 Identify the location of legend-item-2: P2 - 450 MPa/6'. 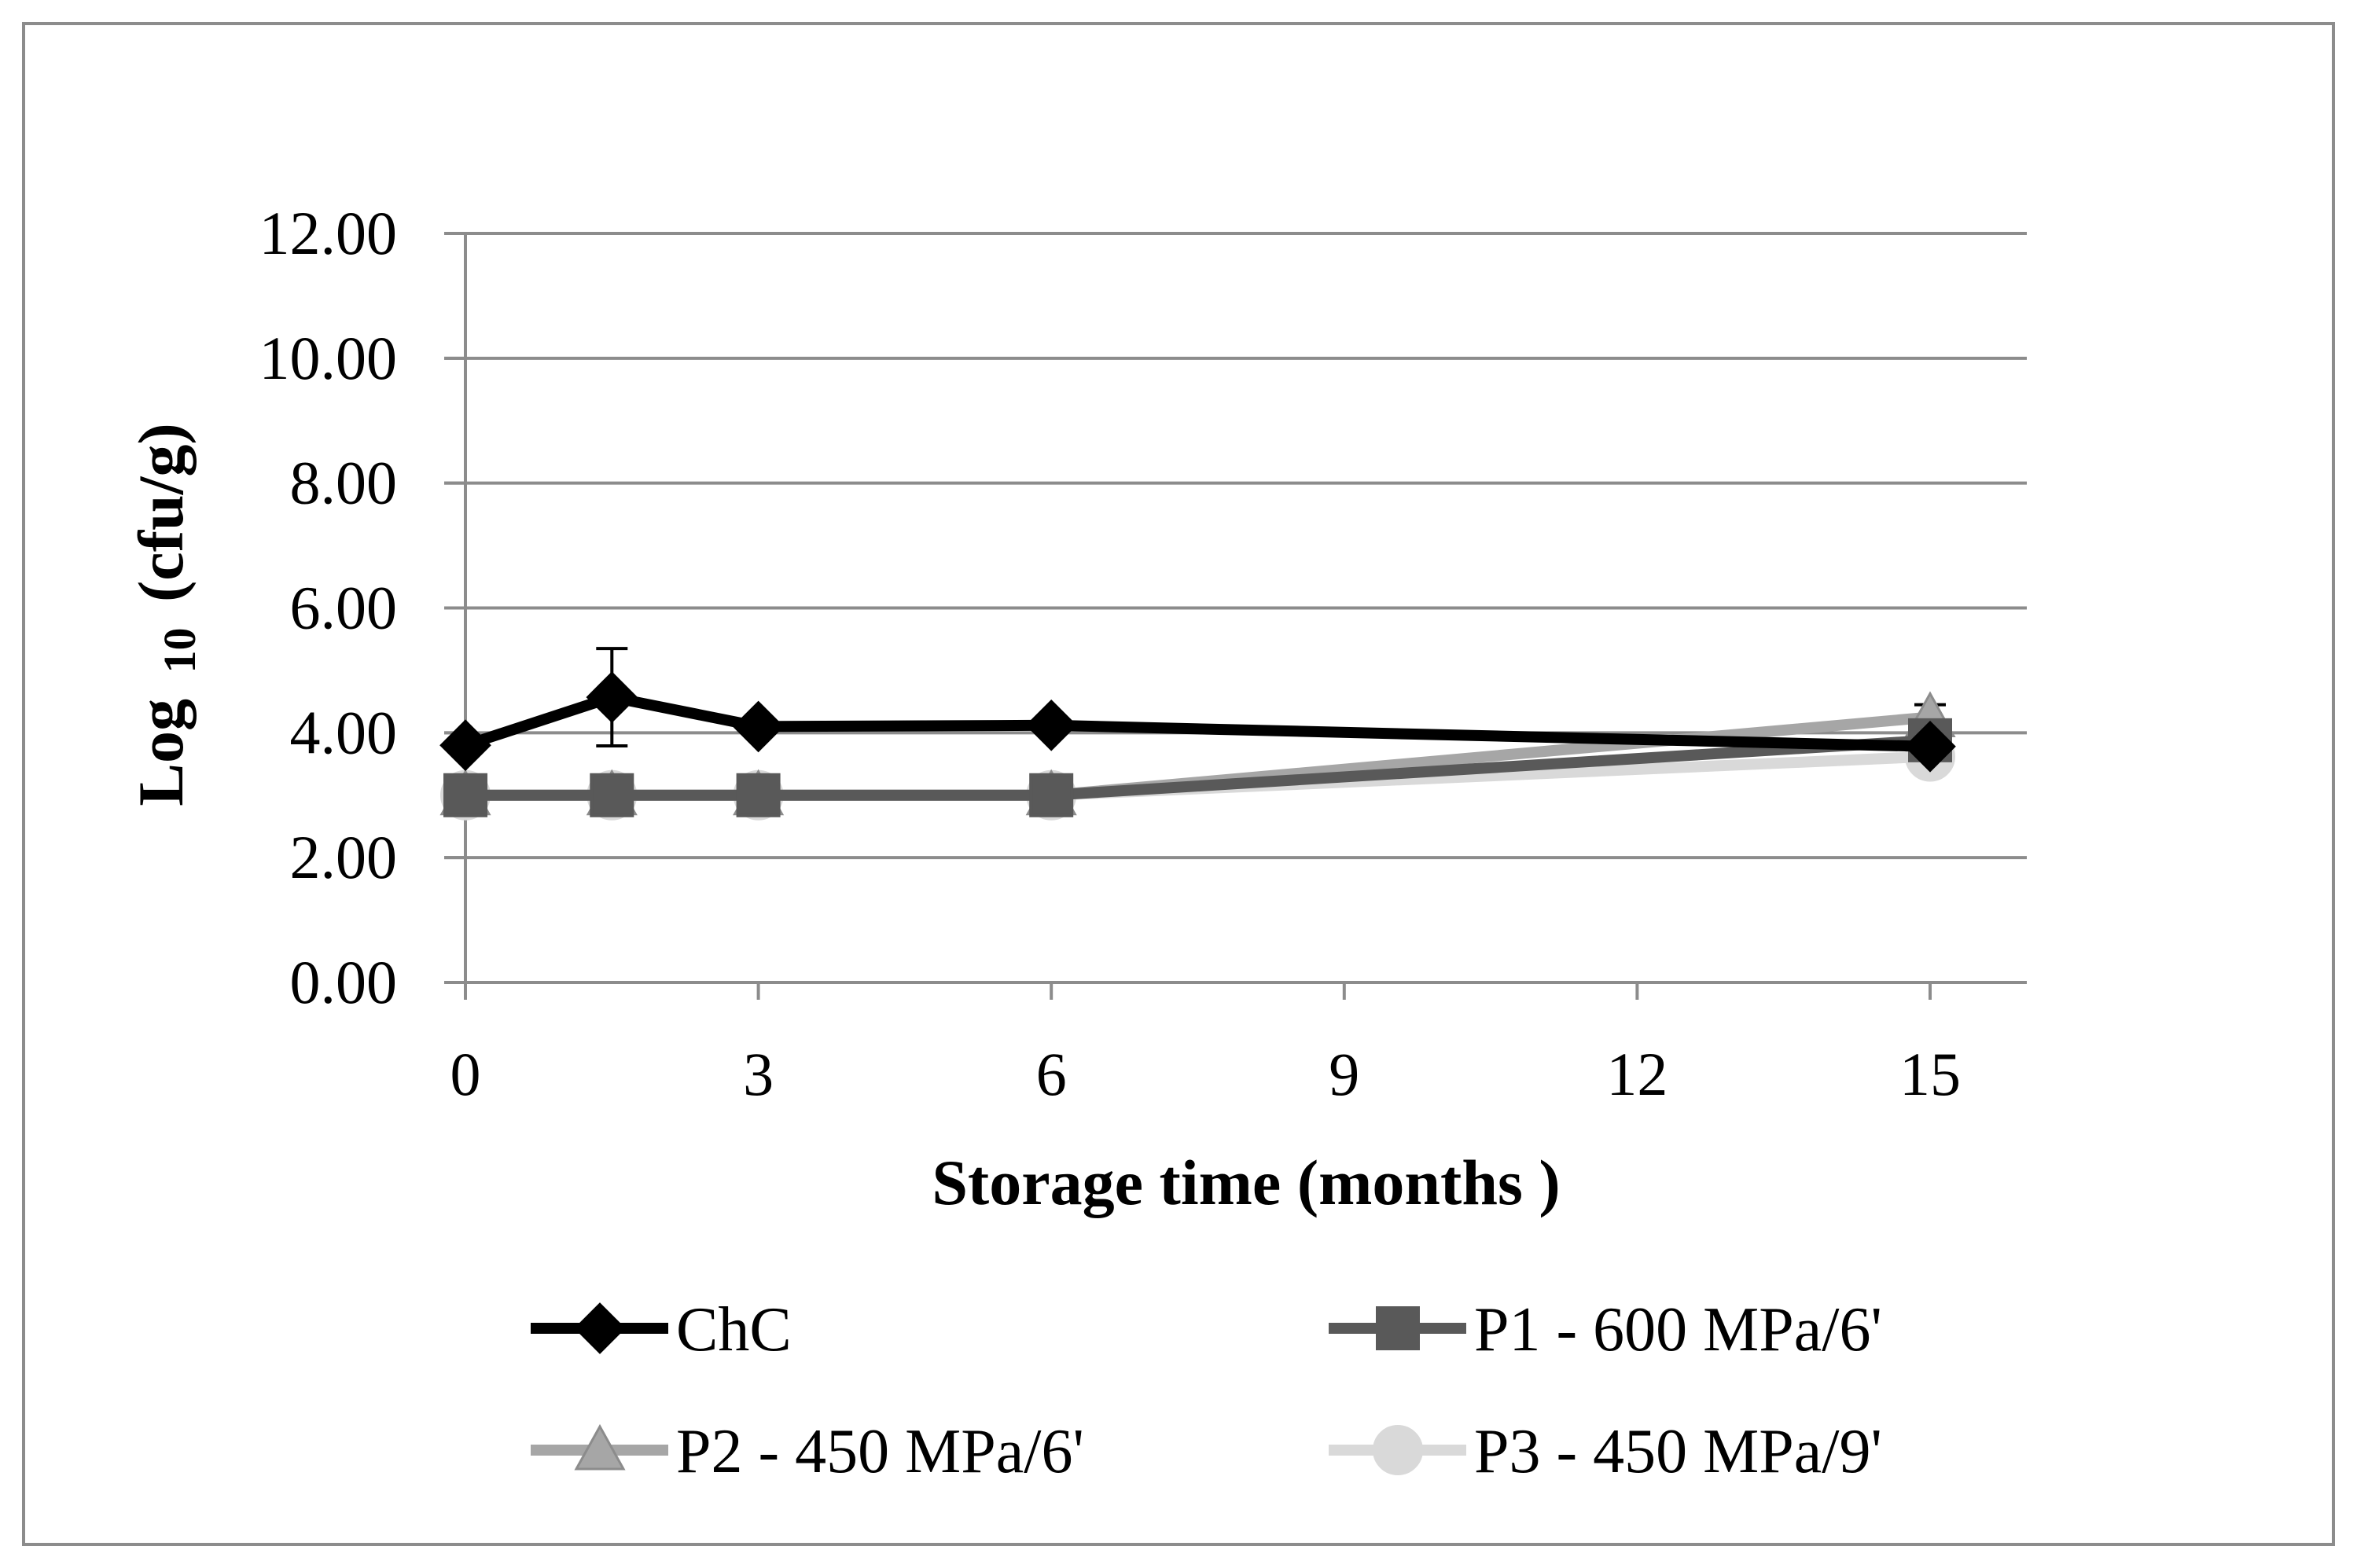
(807, 1451).